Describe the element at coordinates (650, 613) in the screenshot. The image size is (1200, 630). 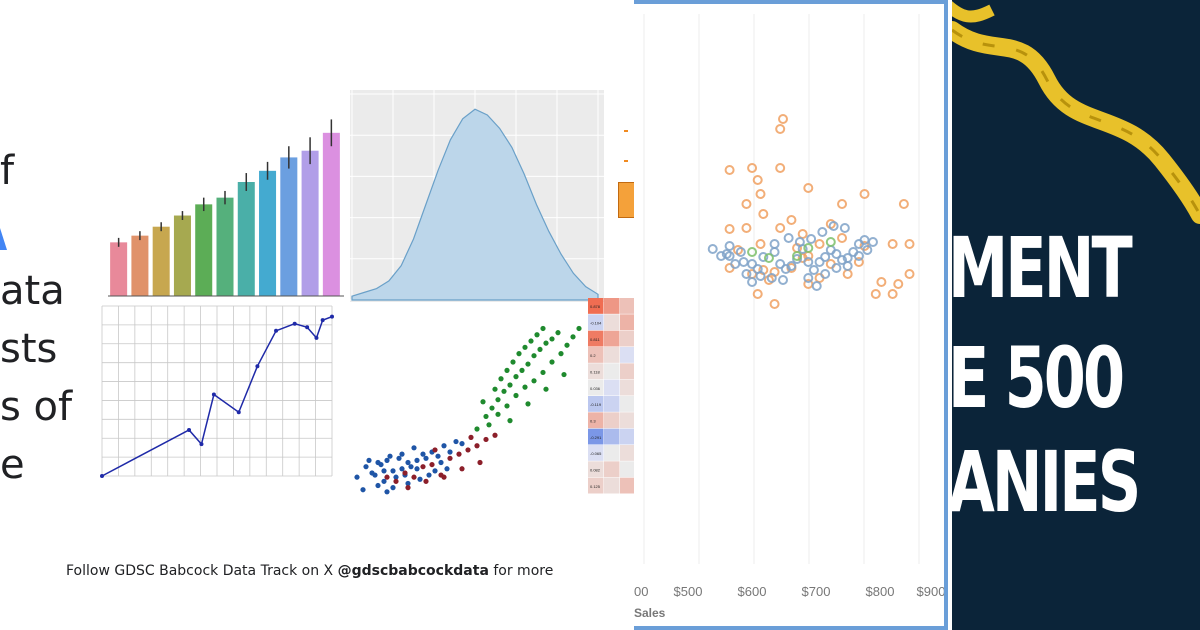
I see `x-axis-label: Sales` at that location.